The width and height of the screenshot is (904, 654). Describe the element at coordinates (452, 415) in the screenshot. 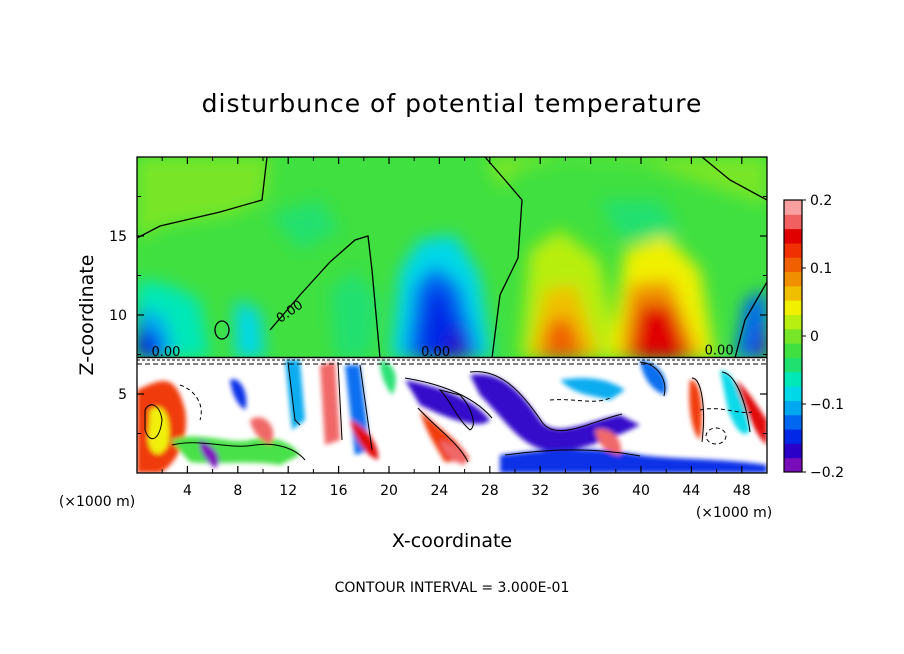

I see `lower-field` at that location.